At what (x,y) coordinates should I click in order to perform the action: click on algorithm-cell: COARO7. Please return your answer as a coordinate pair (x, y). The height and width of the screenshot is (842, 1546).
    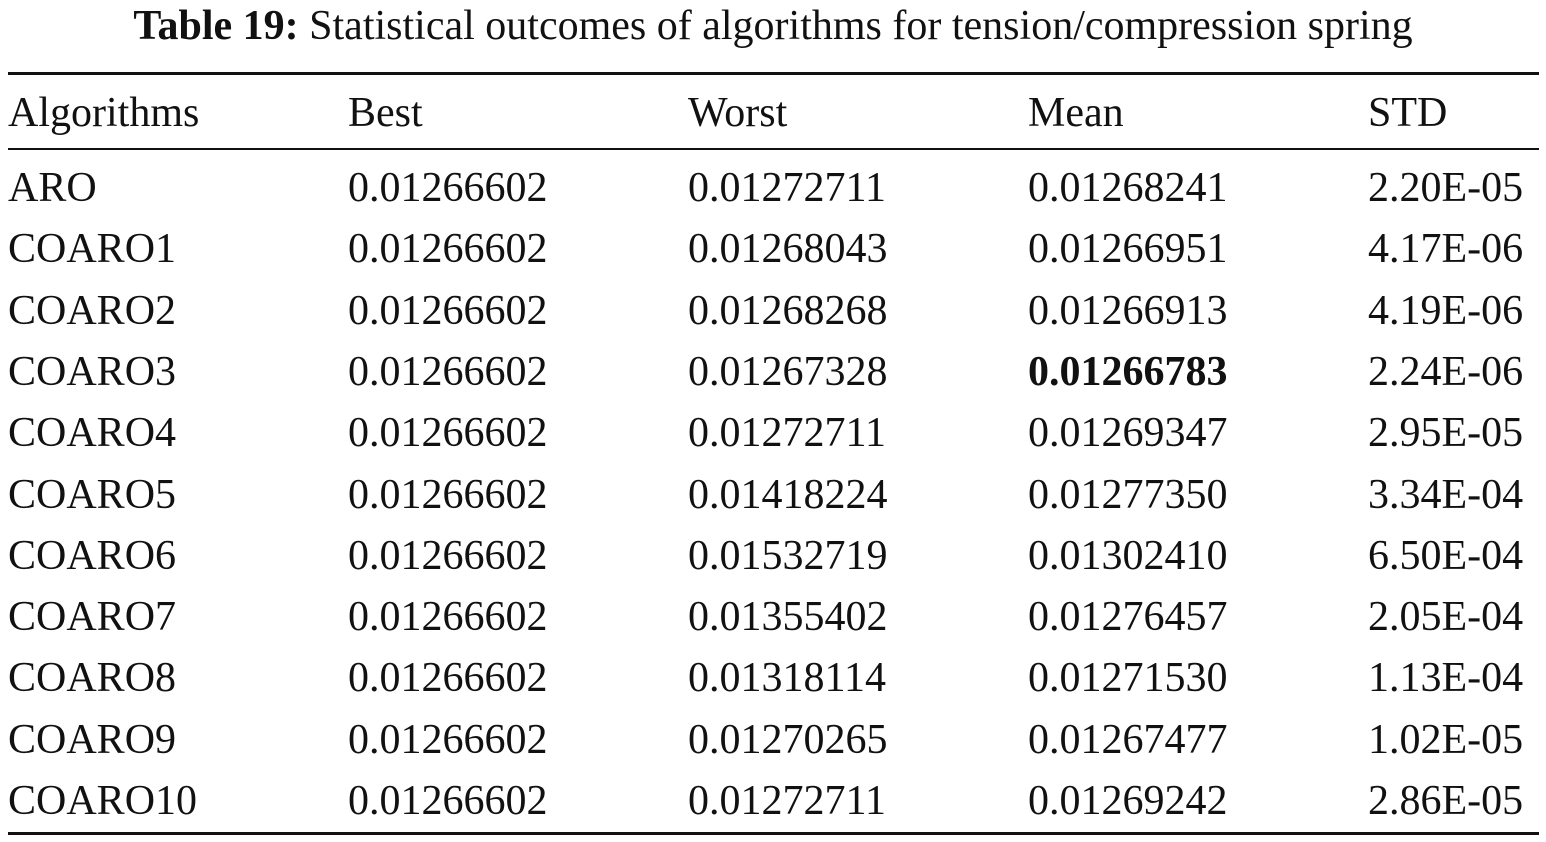
    Looking at the image, I should click on (92, 617).